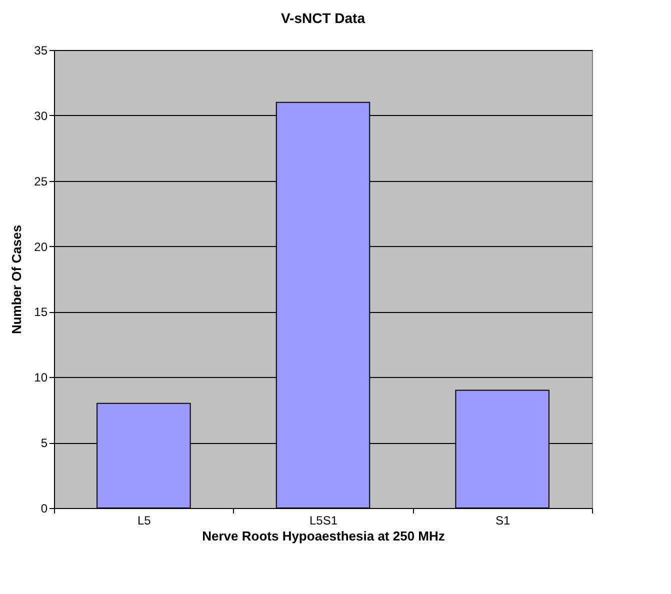 Image resolution: width=671 pixels, height=594 pixels. What do you see at coordinates (44, 509) in the screenshot?
I see `y-tick-label: 0` at bounding box center [44, 509].